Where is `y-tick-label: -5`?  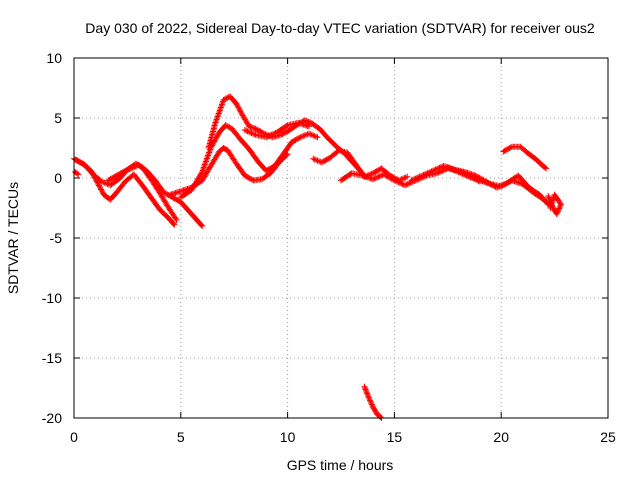 y-tick-label: -5 is located at coordinates (56, 238).